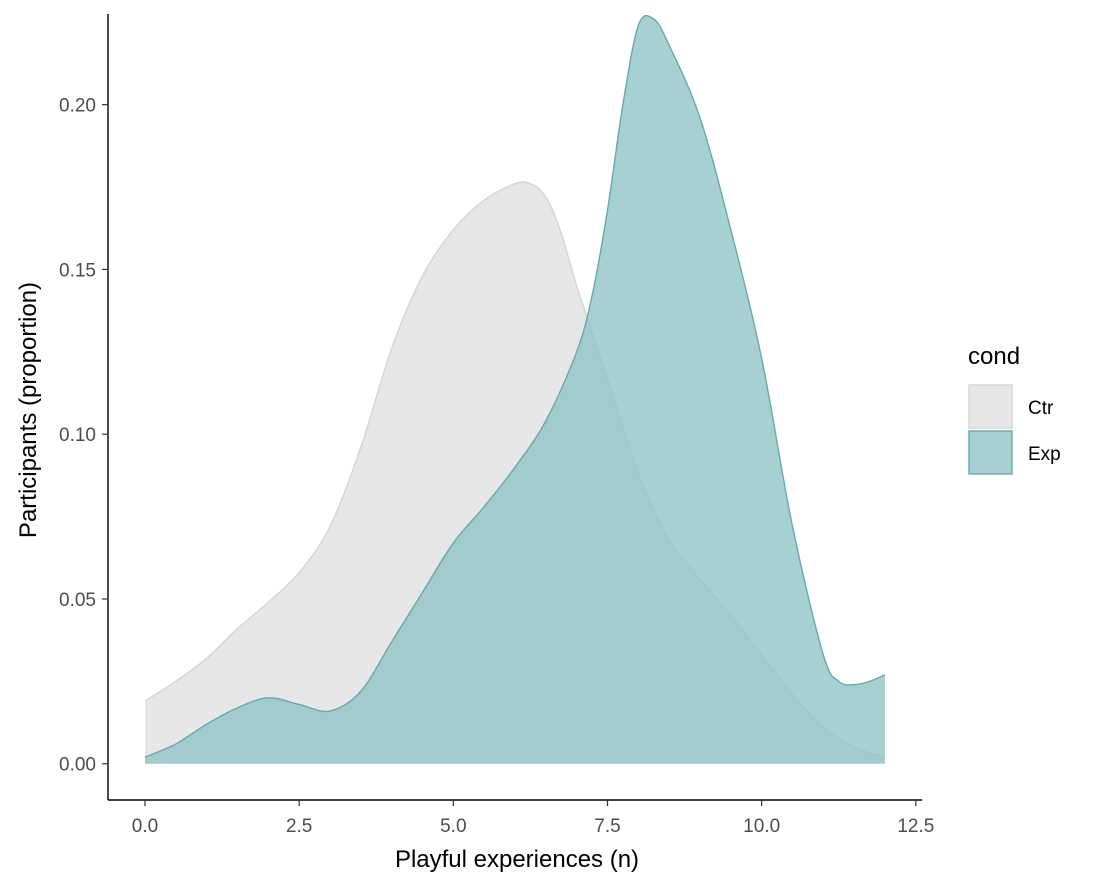 Image resolution: width=1096 pixels, height=888 pixels. Describe the element at coordinates (453, 826) in the screenshot. I see `x-tick-label: 5.0` at that location.